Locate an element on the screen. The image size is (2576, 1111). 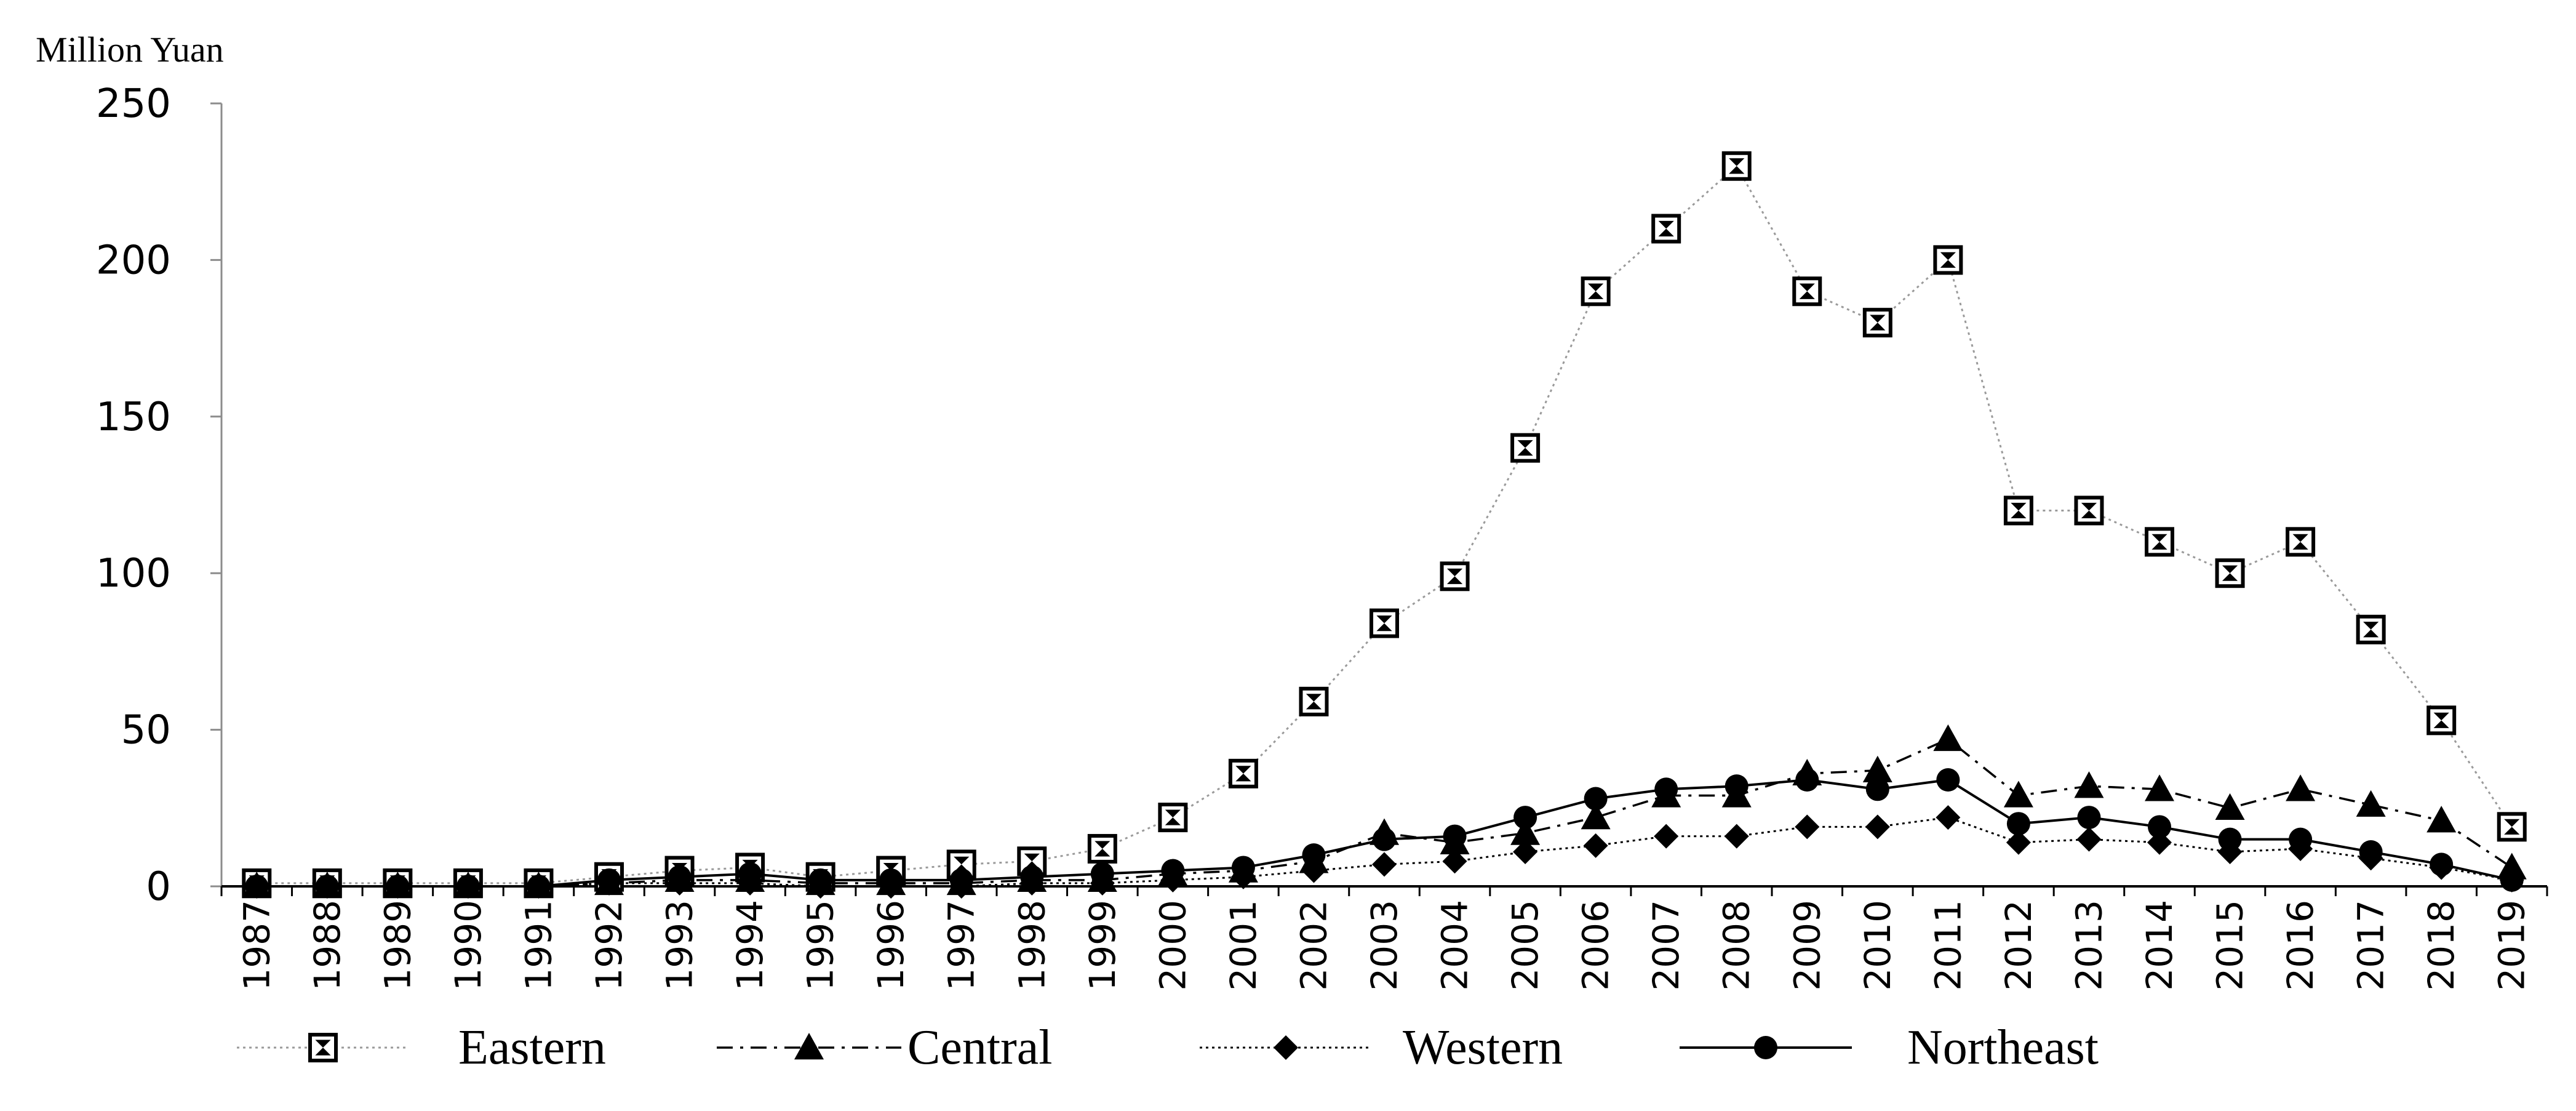
x-tick-label: 2001 is located at coordinates (1243, 945).